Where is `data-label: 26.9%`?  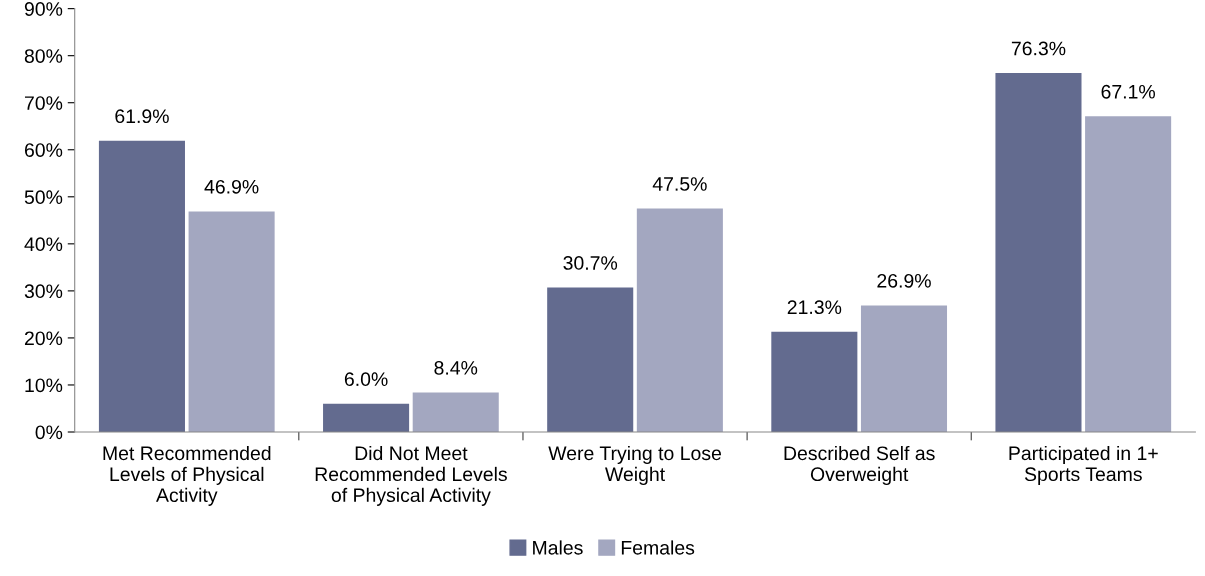 data-label: 26.9% is located at coordinates (904, 280).